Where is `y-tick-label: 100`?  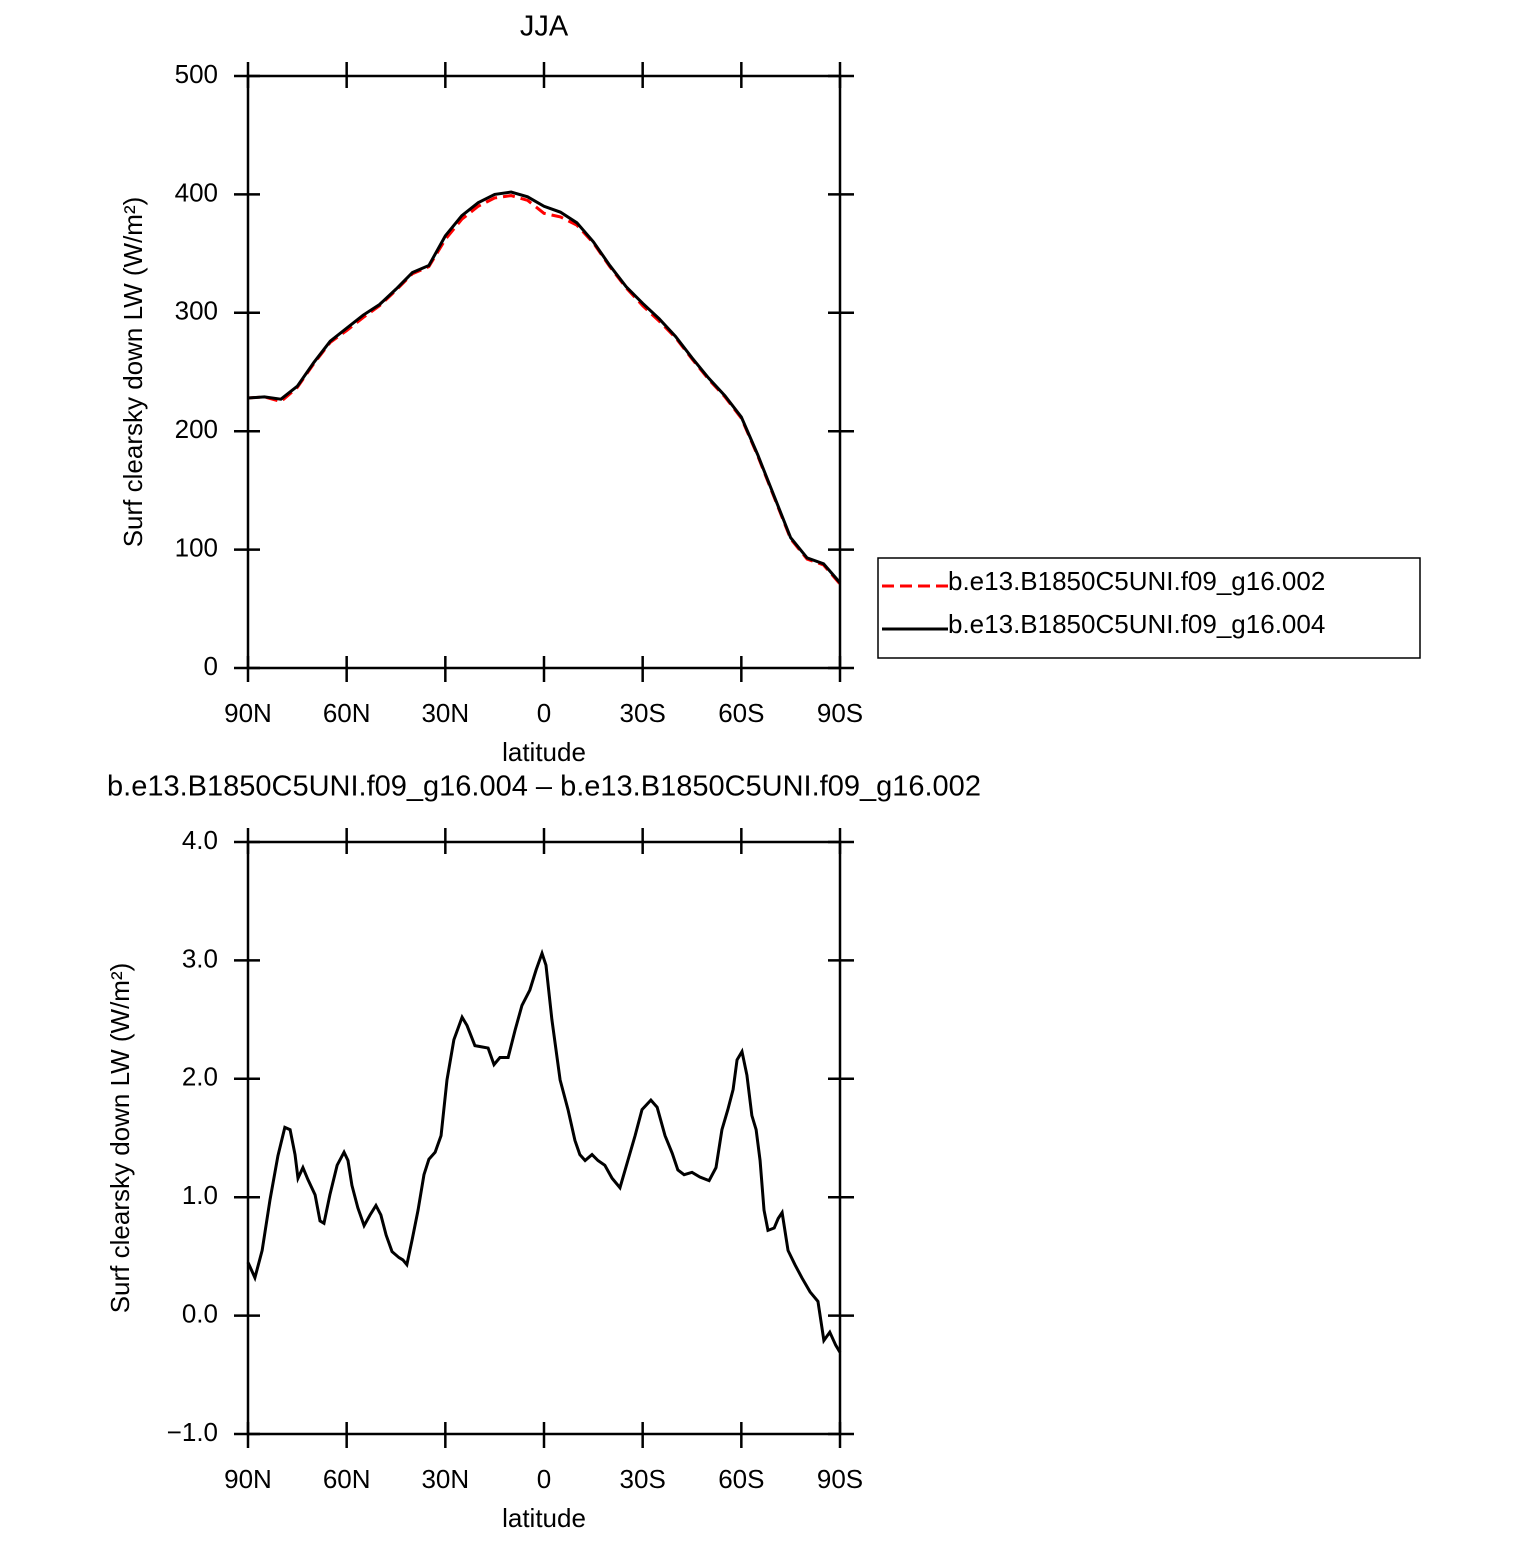 y-tick-label: 100 is located at coordinates (196, 547).